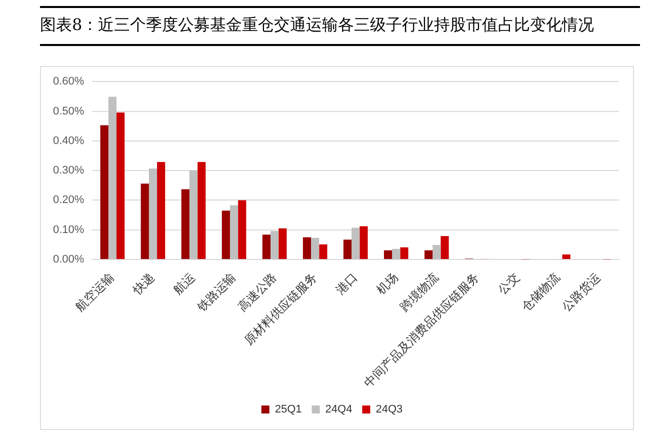 The height and width of the screenshot is (432, 660). What do you see at coordinates (68, 82) in the screenshot?
I see `y-tick-label: 0.60%` at bounding box center [68, 82].